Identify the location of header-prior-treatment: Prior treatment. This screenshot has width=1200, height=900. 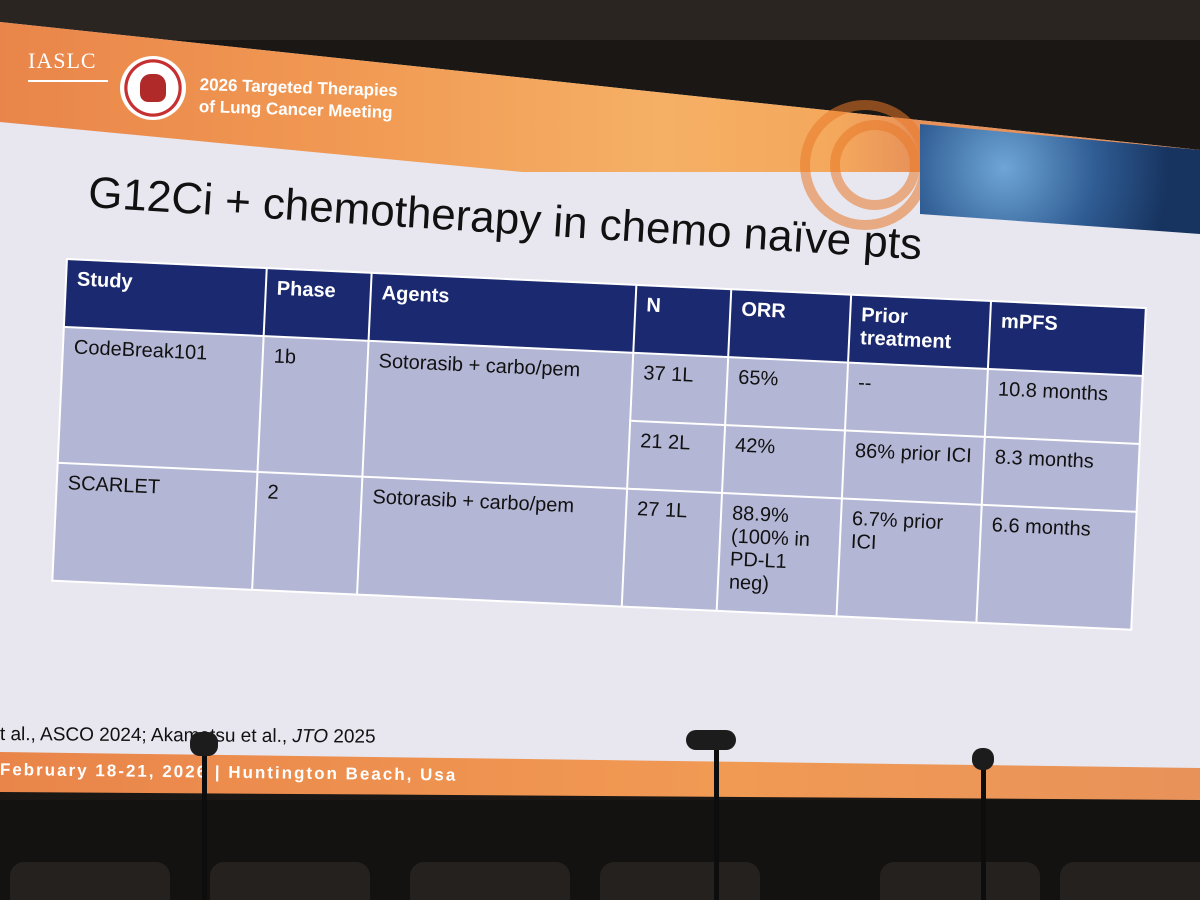
(920, 331).